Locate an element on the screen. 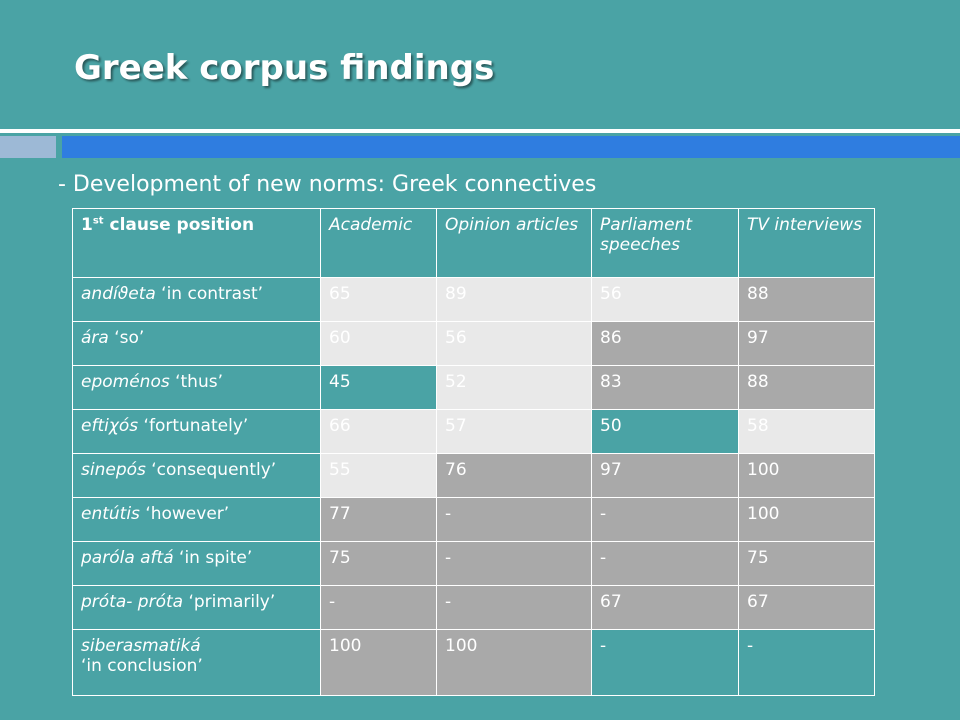  header-opinion-articles: Opinion articles is located at coordinates (514, 243).